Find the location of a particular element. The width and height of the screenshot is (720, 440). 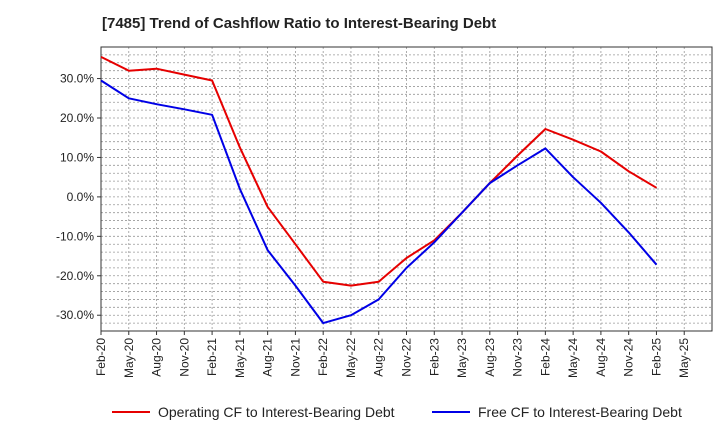

x-tick-label: Aug-22 is located at coordinates (379, 357).